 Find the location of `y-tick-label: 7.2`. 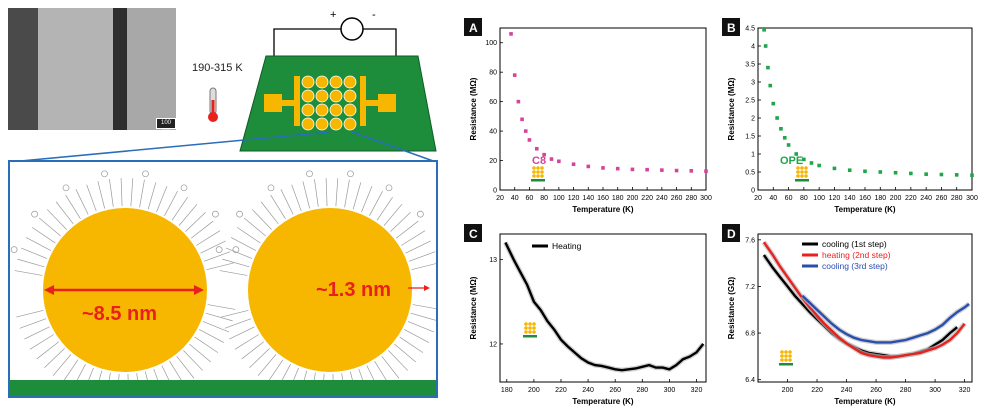

y-tick-label: 7.2 is located at coordinates (750, 287).